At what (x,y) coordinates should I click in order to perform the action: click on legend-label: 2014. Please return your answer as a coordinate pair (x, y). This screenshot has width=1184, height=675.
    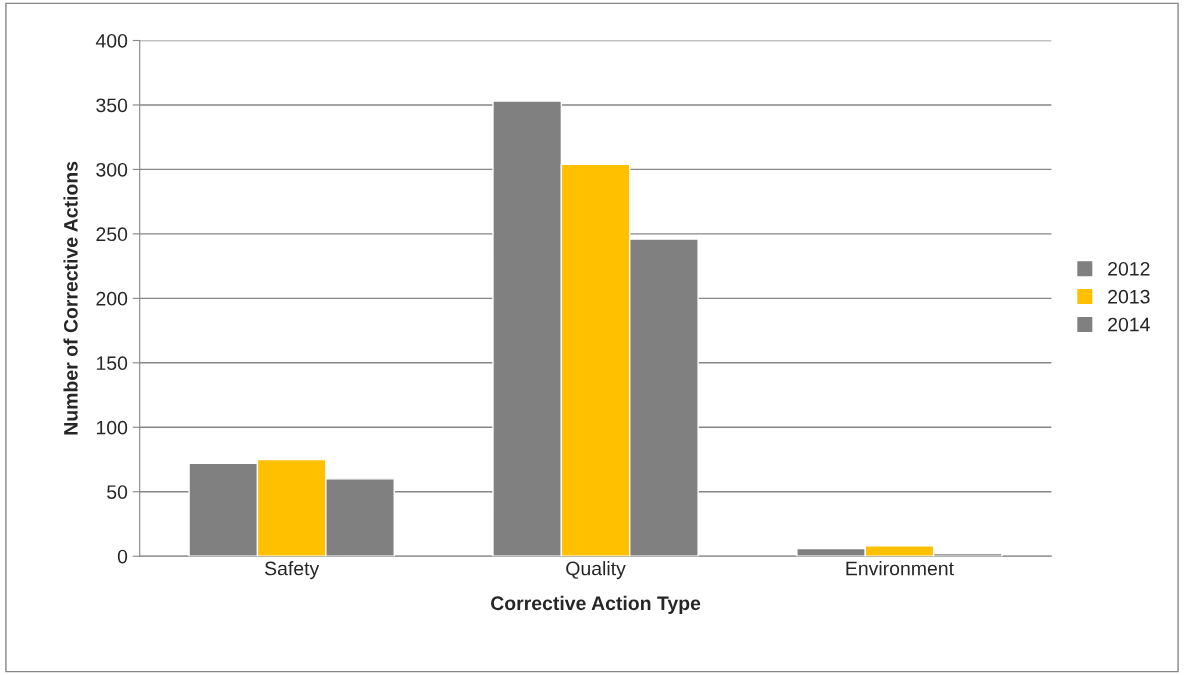
    Looking at the image, I should click on (1129, 324).